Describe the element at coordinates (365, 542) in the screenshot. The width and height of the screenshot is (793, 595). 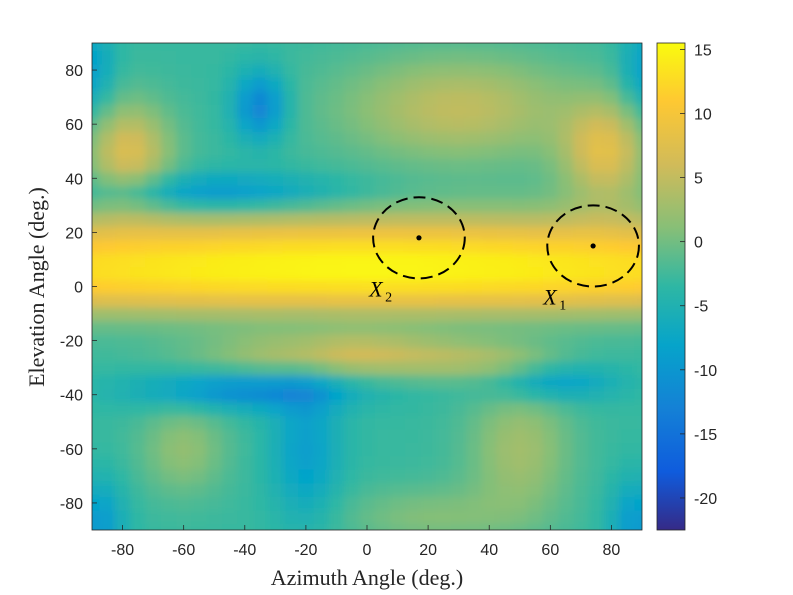
I see `x-axis: -80 -60 -40 -20 0 20 40 60 80` at that location.